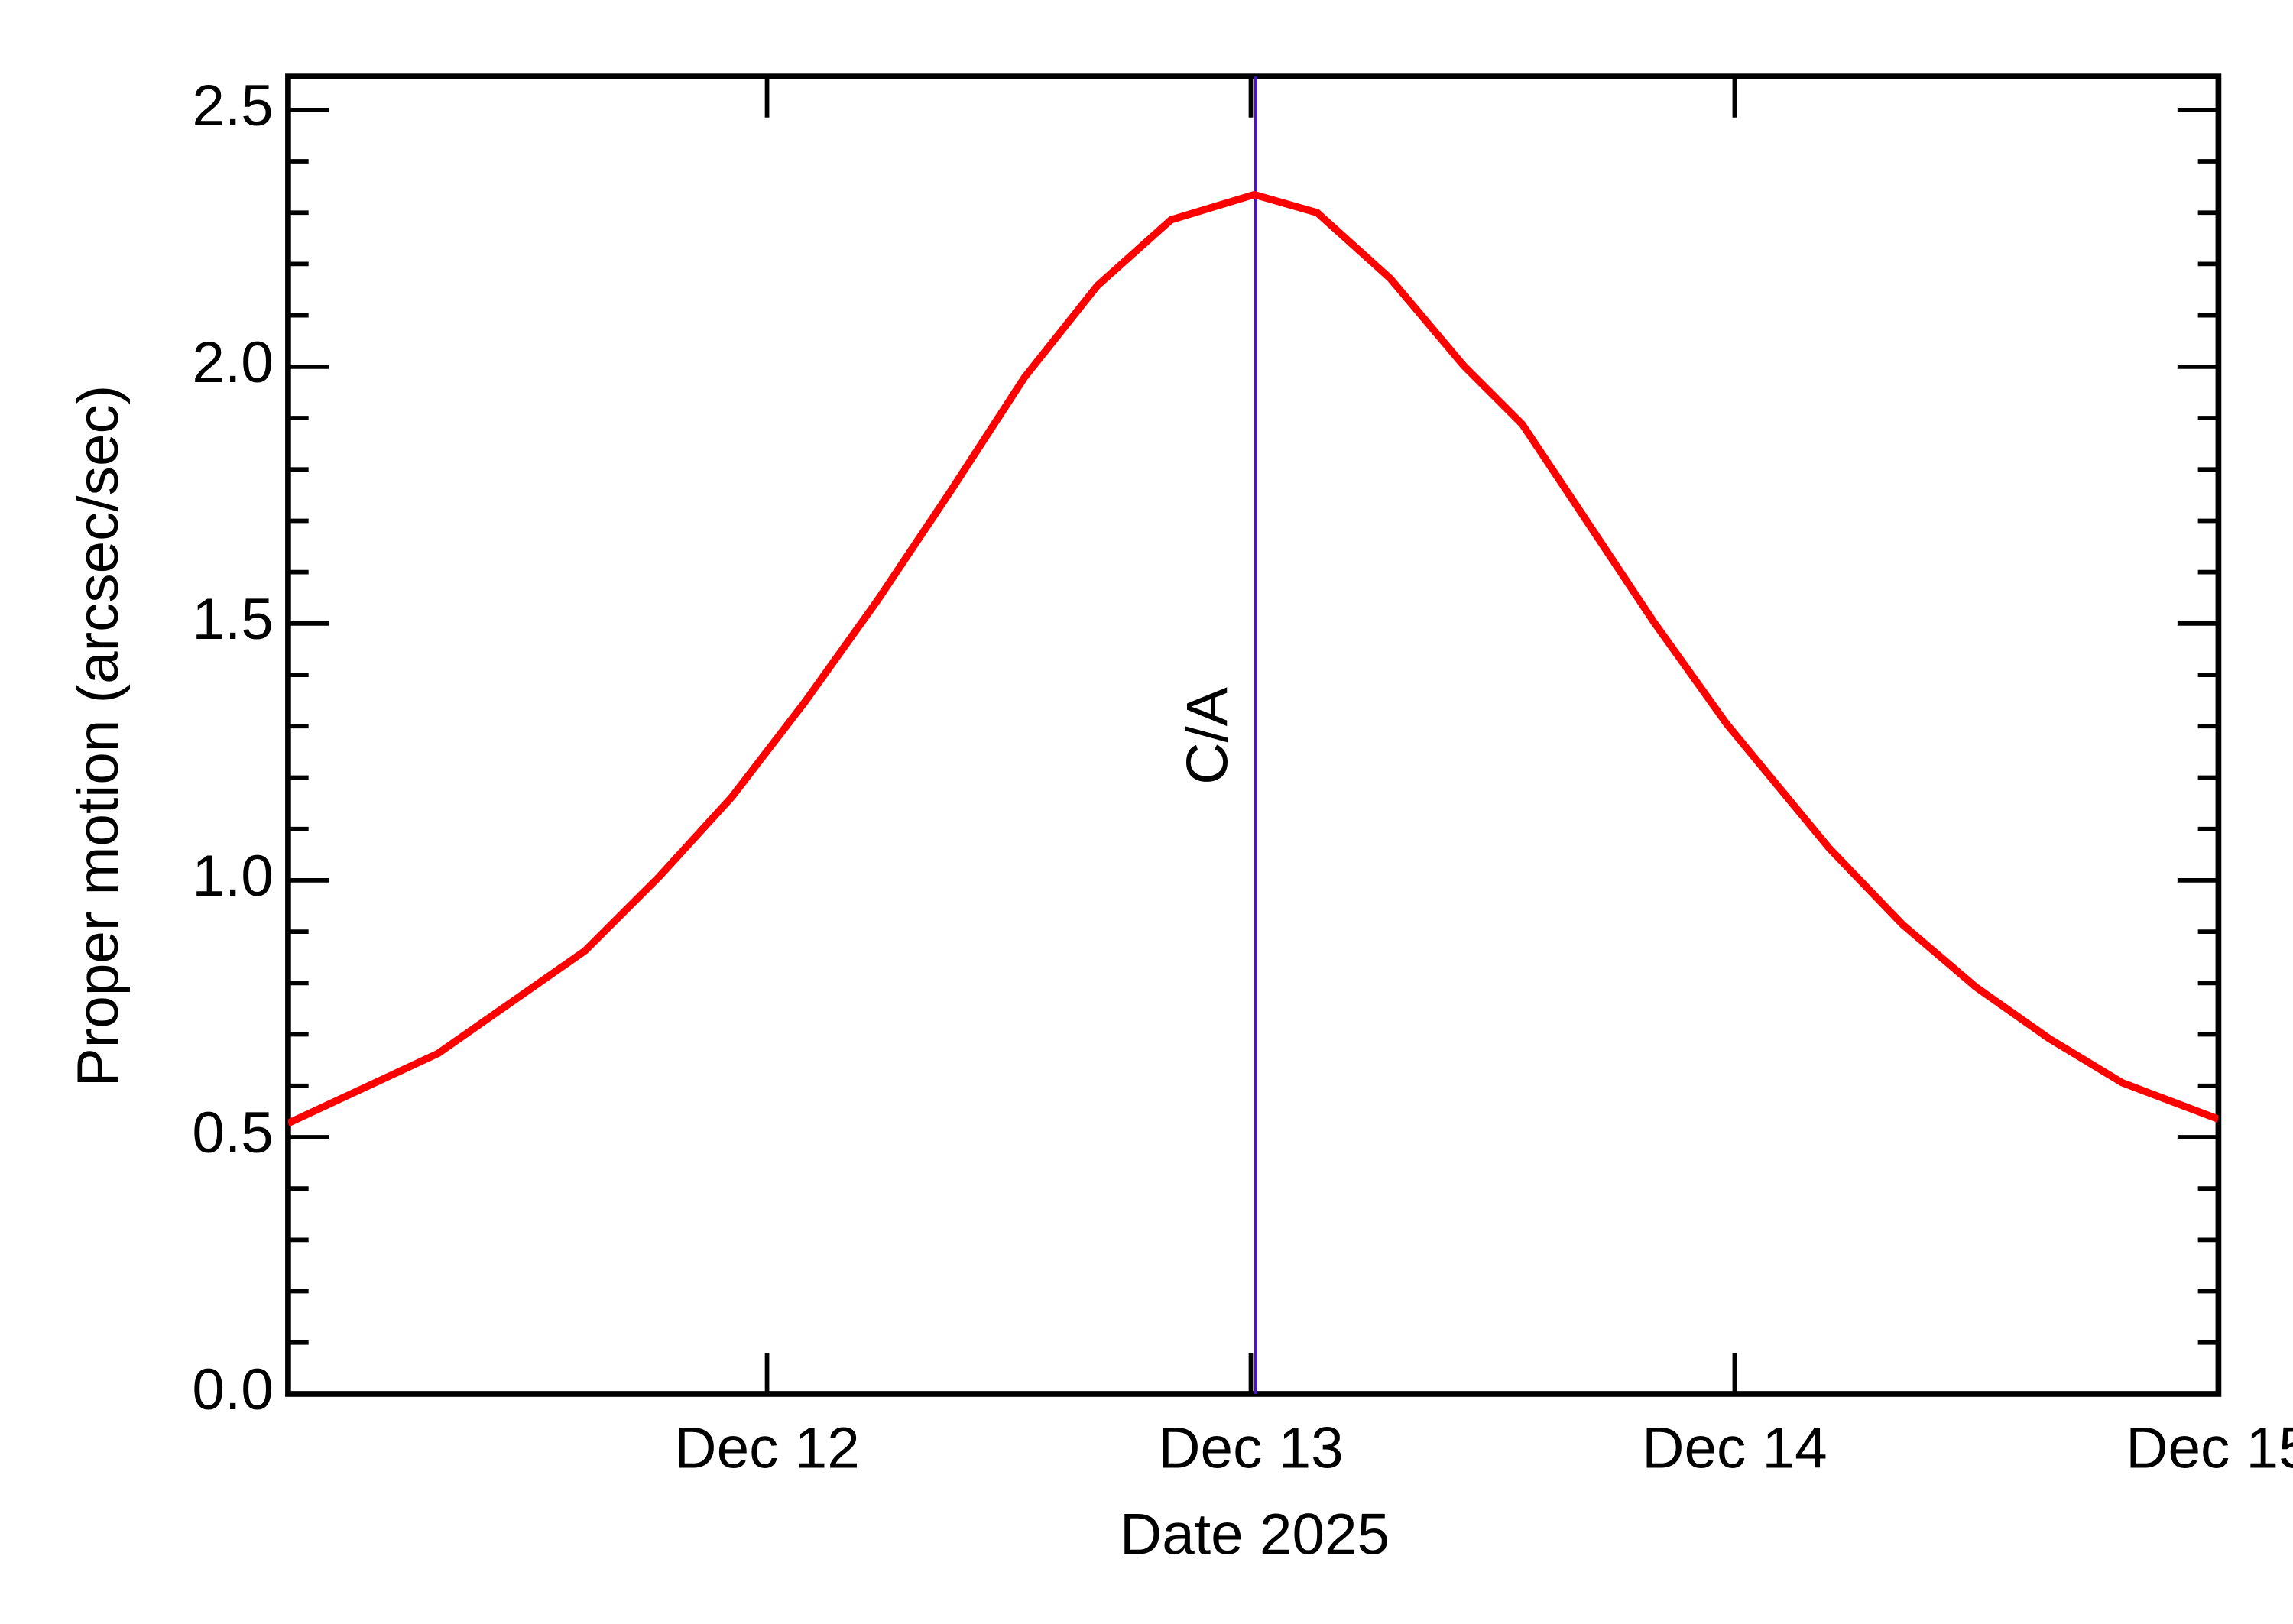  I want to click on y-tick-label: 2.5, so click(233, 105).